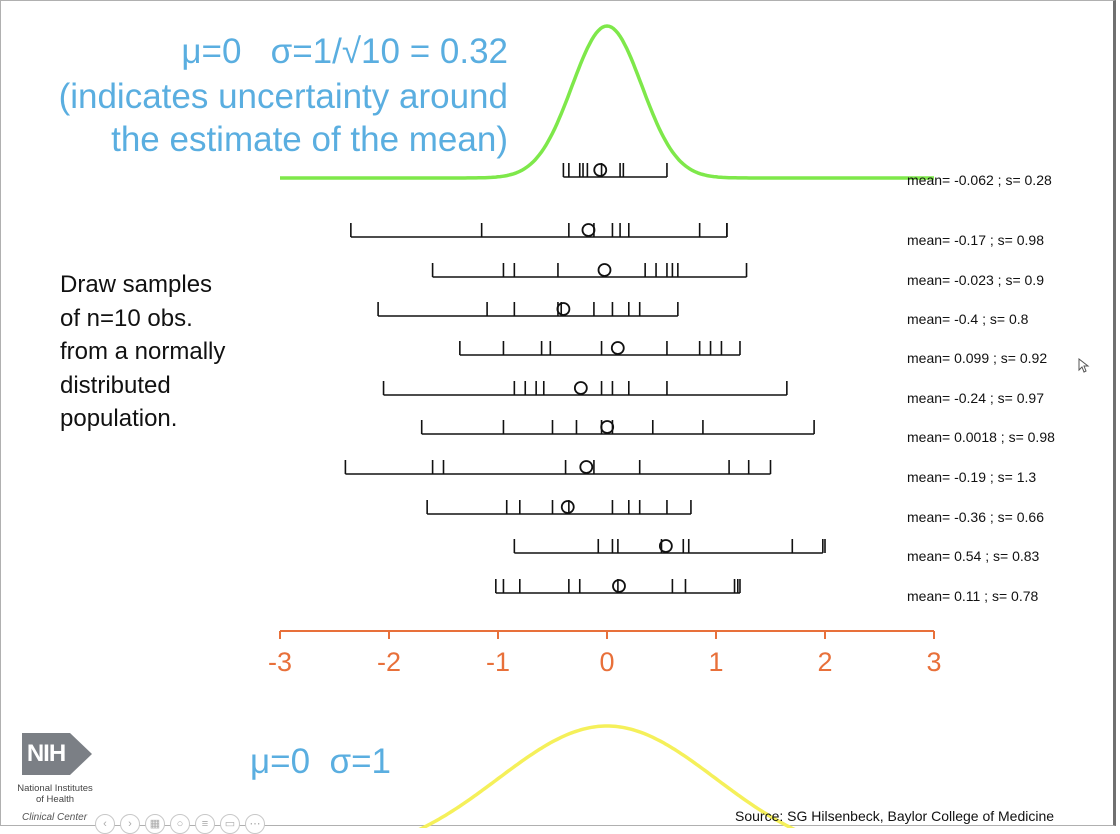 Image resolution: width=1120 pixels, height=834 pixels. What do you see at coordinates (255, 824) in the screenshot?
I see `more-icon: ⋯` at bounding box center [255, 824].